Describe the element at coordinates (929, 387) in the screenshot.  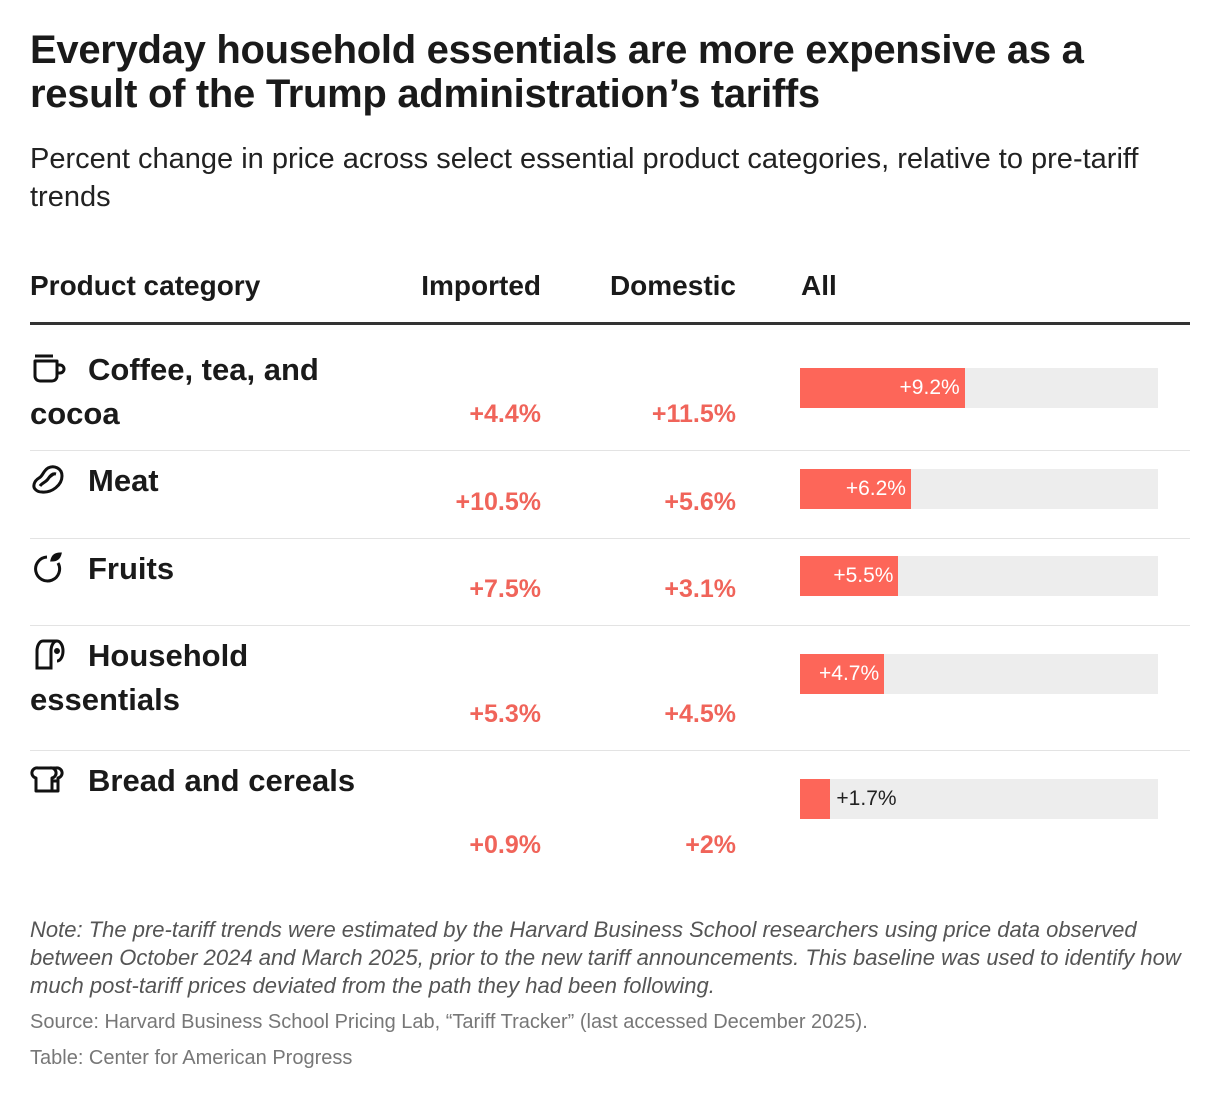
I see `bar-label: +9.2%` at that location.